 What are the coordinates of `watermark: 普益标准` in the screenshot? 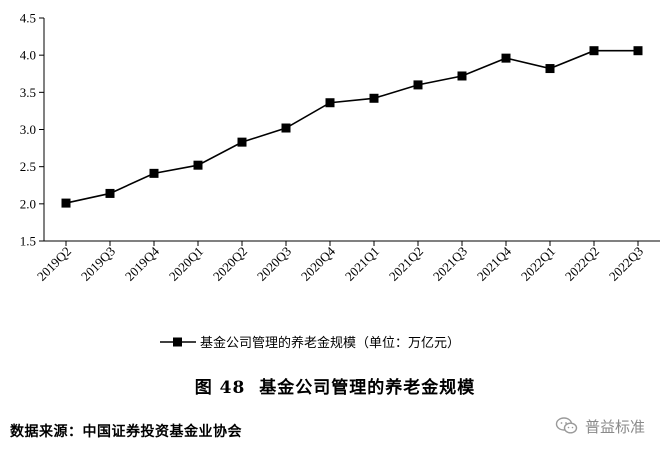 It's located at (600, 426).